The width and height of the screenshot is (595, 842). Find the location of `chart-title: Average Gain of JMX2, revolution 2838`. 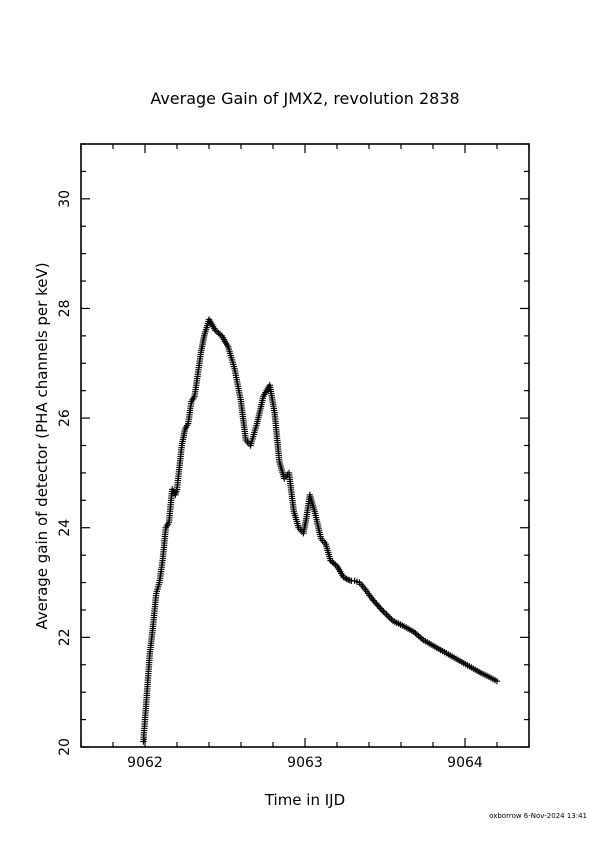

chart-title: Average Gain of JMX2, revolution 2838 is located at coordinates (304, 98).